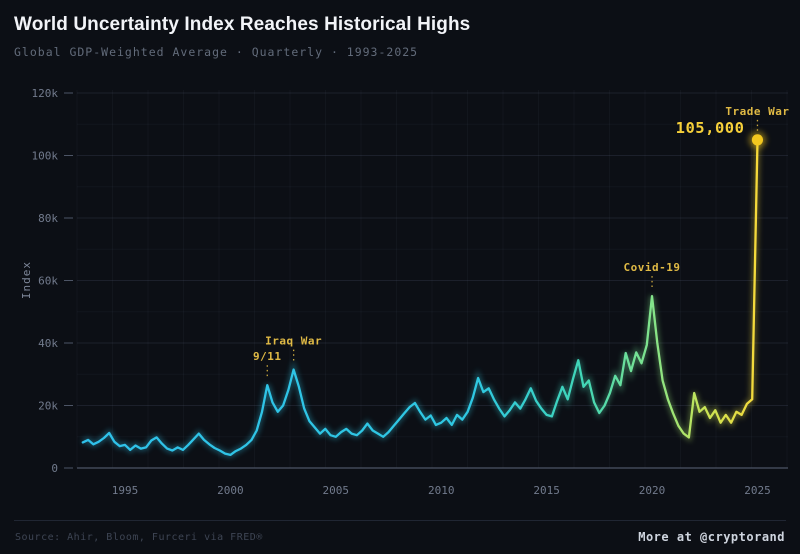  What do you see at coordinates (45, 155) in the screenshot?
I see `y-tick-label: 100k` at bounding box center [45, 155].